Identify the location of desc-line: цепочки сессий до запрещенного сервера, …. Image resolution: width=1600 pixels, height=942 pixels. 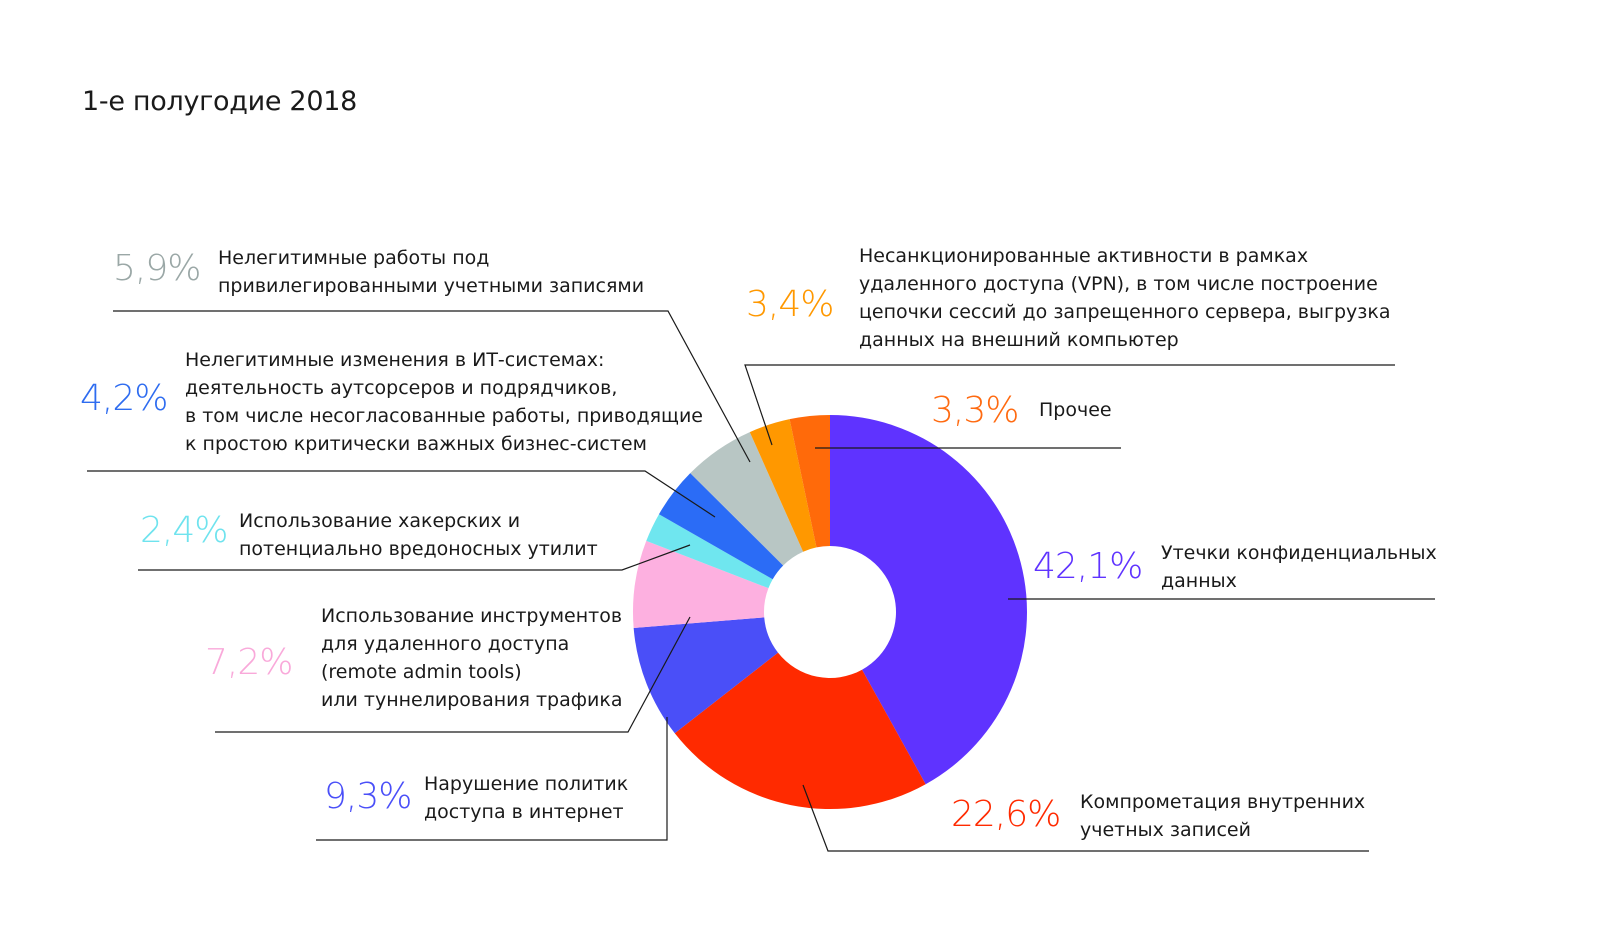
(1125, 312).